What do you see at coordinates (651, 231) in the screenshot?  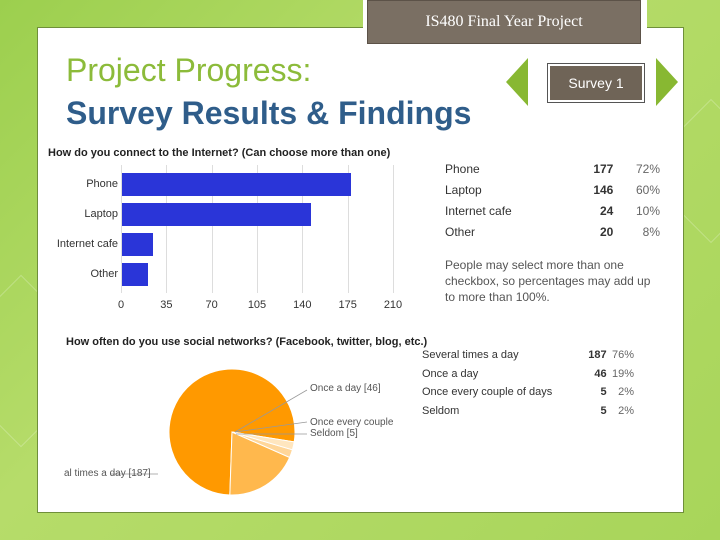 I see `row-percent: 8%` at bounding box center [651, 231].